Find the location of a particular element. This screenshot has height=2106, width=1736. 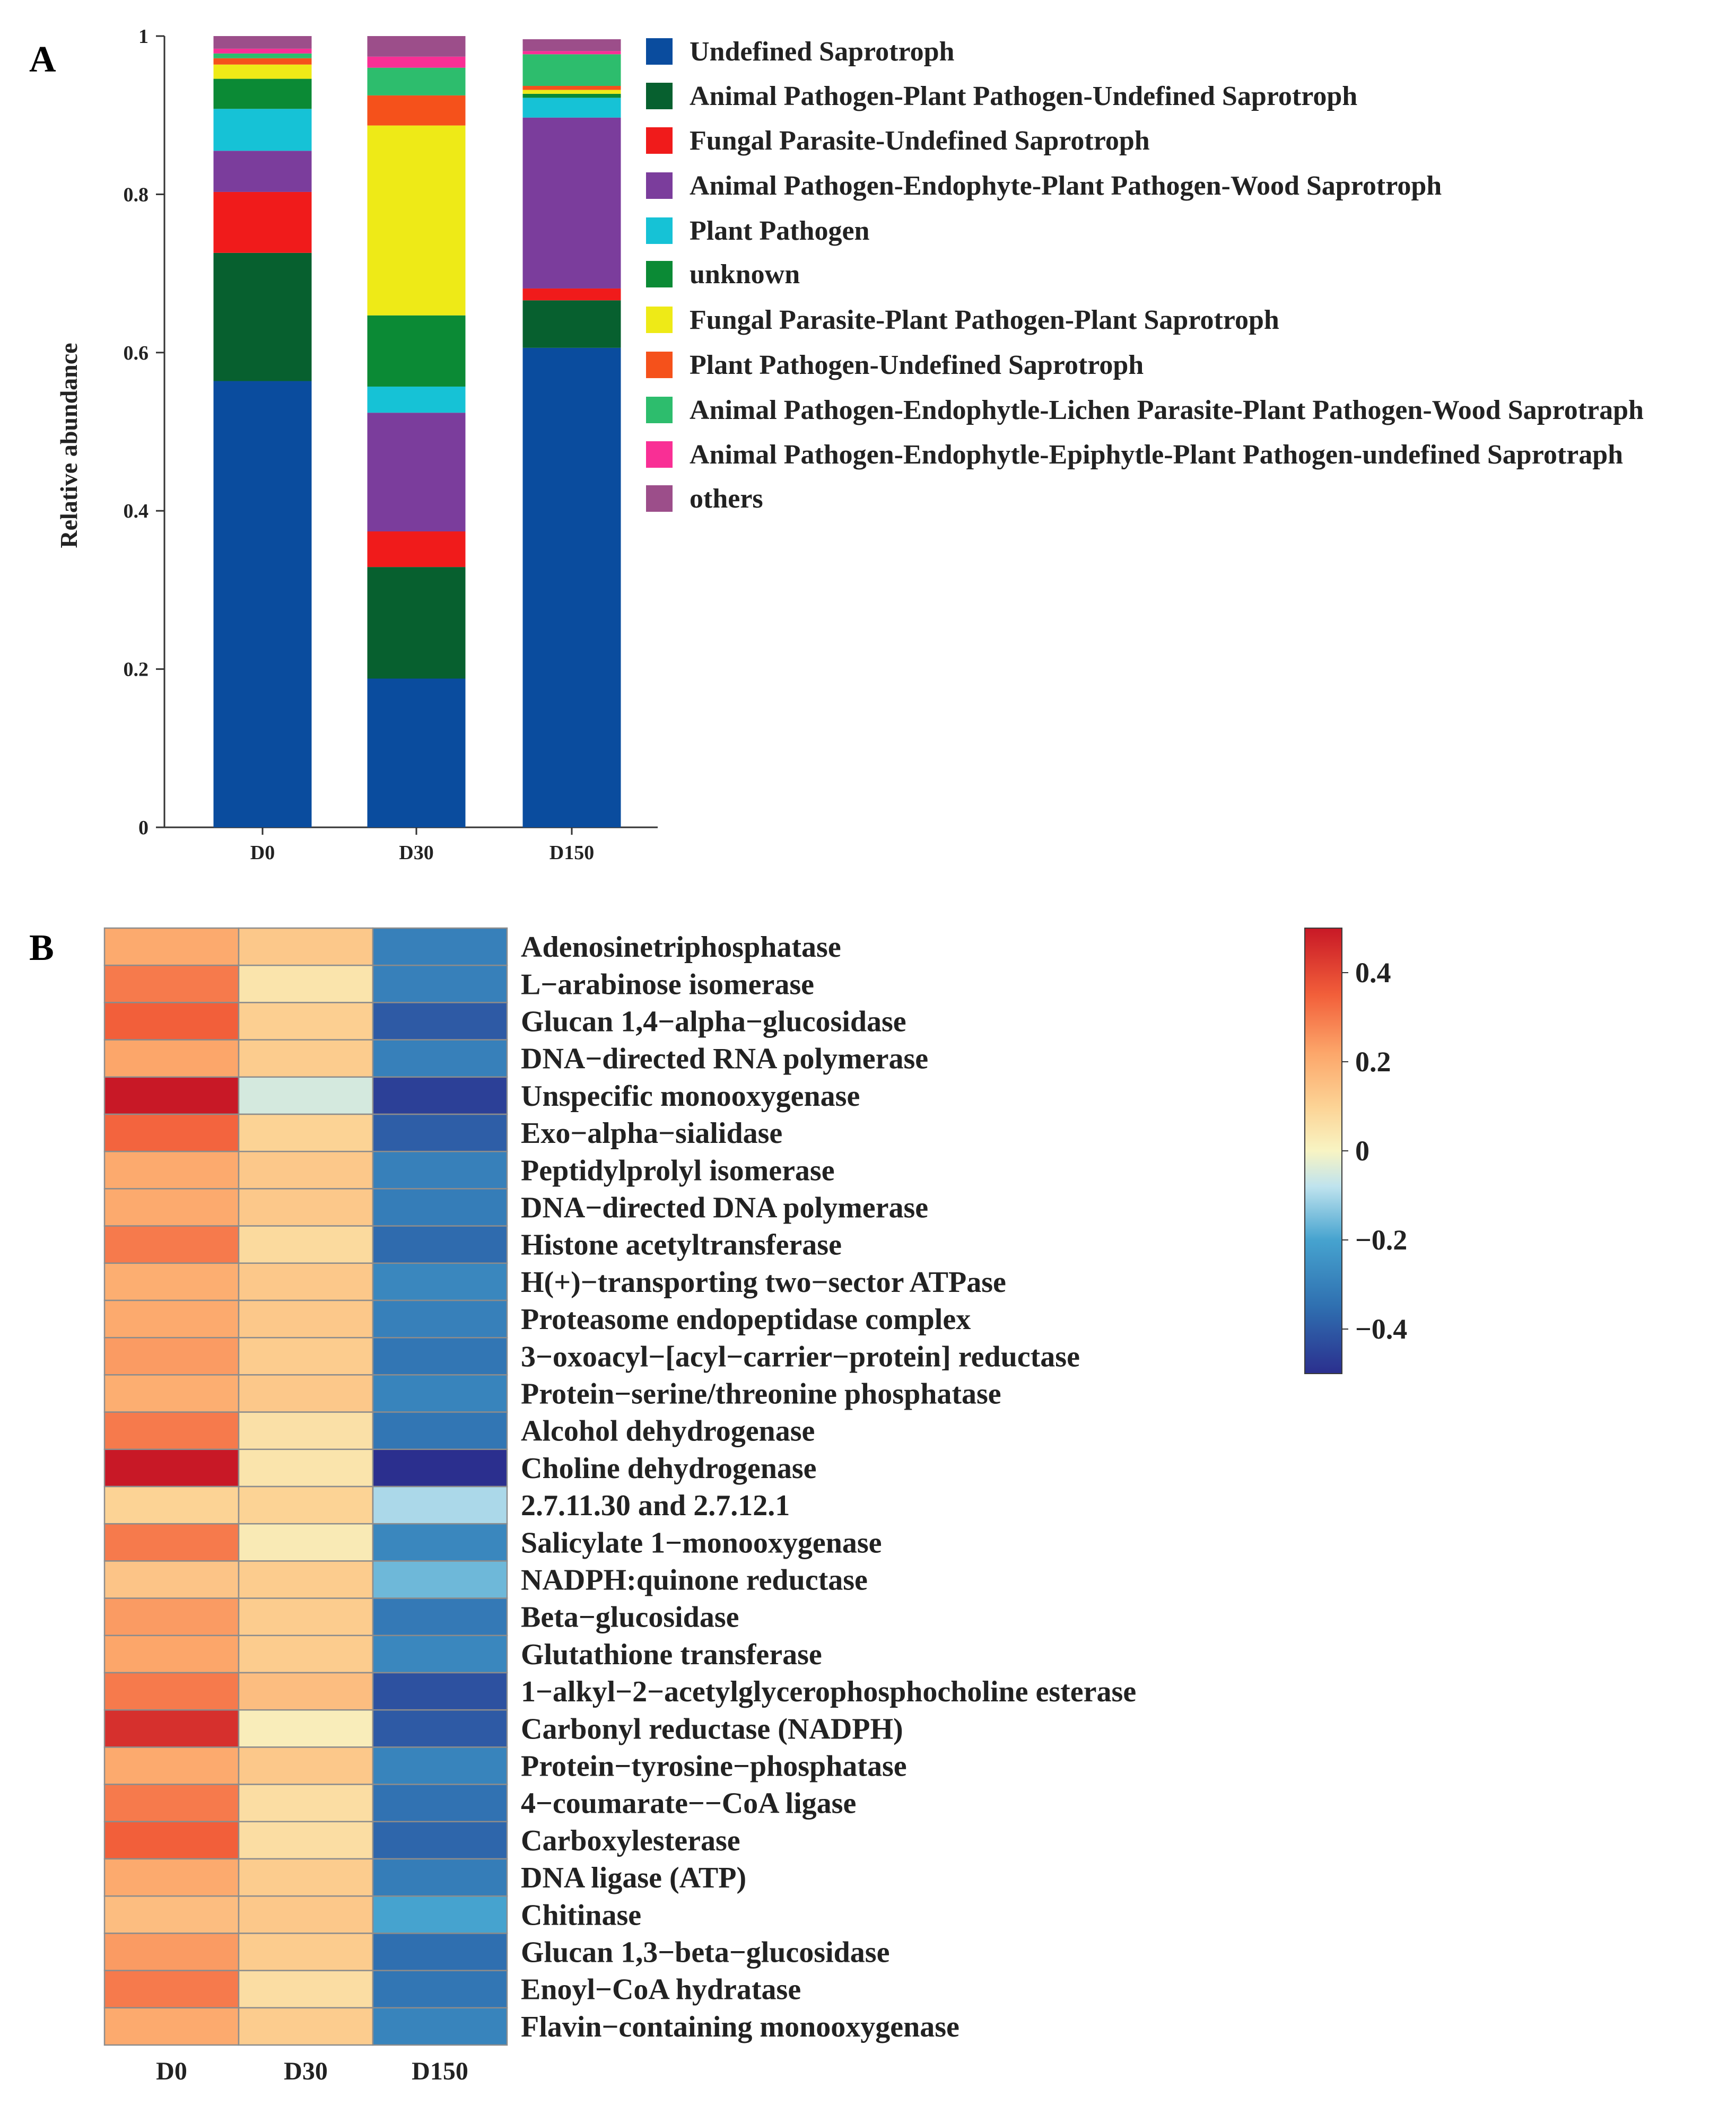

row-label: Unspecific monooxygenase is located at coordinates (690, 1096).